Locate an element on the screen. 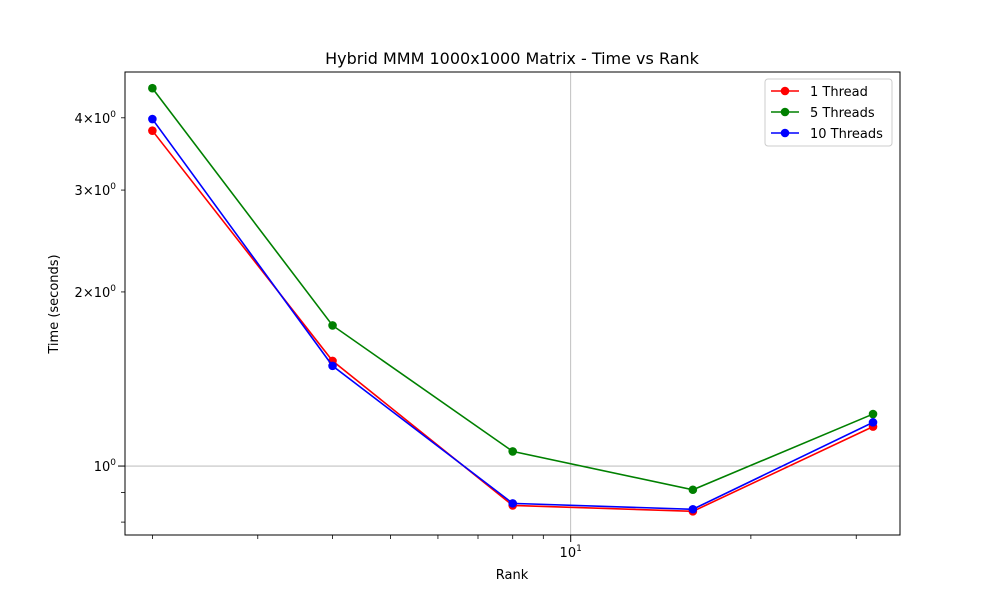 The width and height of the screenshot is (1000, 600). y-tick-label: 3×100 is located at coordinates (96, 190).